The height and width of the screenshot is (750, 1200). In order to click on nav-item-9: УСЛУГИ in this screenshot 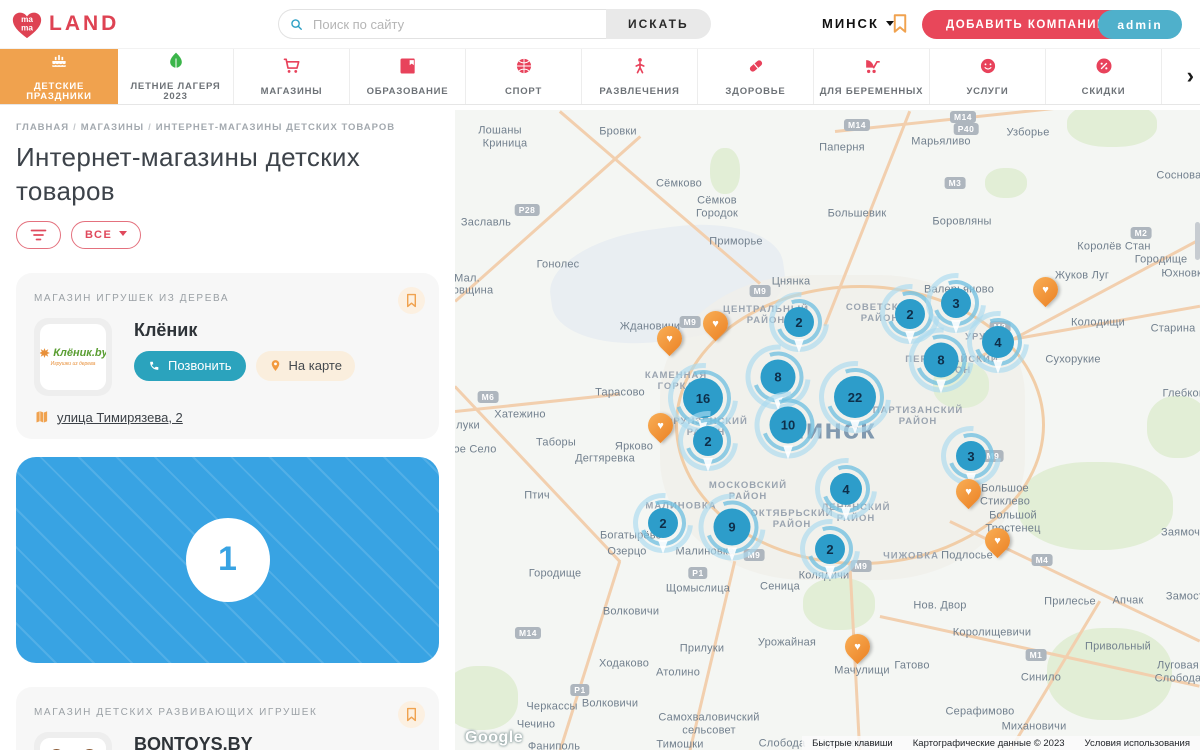, I will do `click(988, 76)`.